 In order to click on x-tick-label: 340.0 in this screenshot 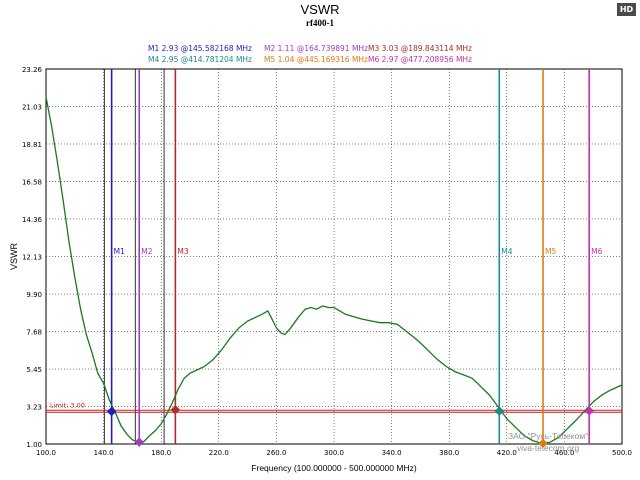, I will do `click(392, 453)`.